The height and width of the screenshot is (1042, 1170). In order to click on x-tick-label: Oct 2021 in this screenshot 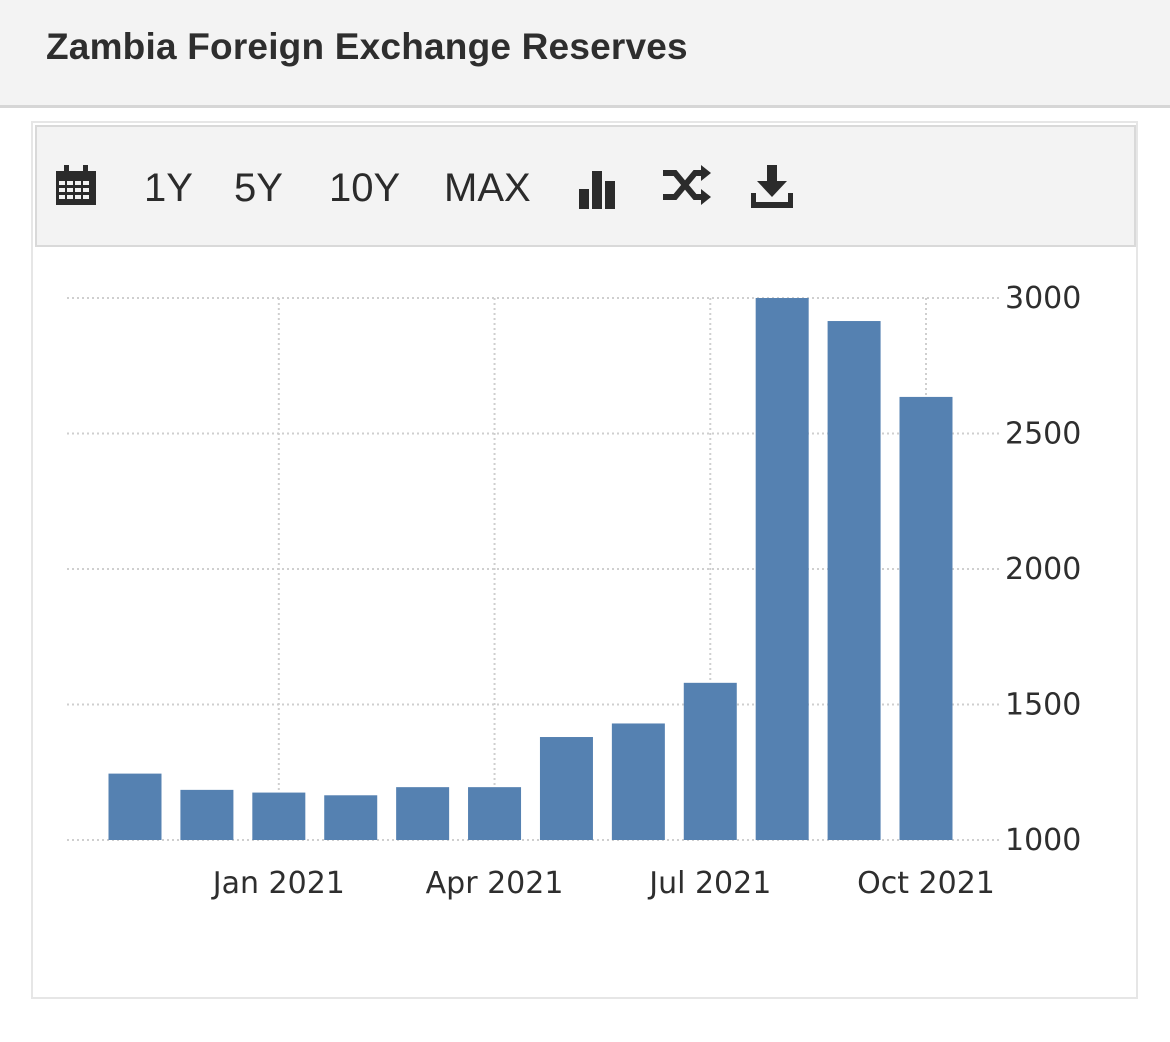, I will do `click(926, 883)`.